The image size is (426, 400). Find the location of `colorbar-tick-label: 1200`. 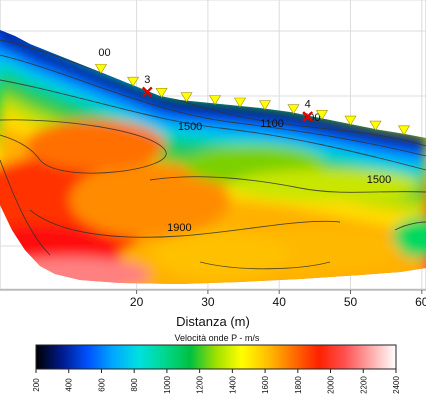

colorbar-tick-label: 1200 is located at coordinates (200, 385).